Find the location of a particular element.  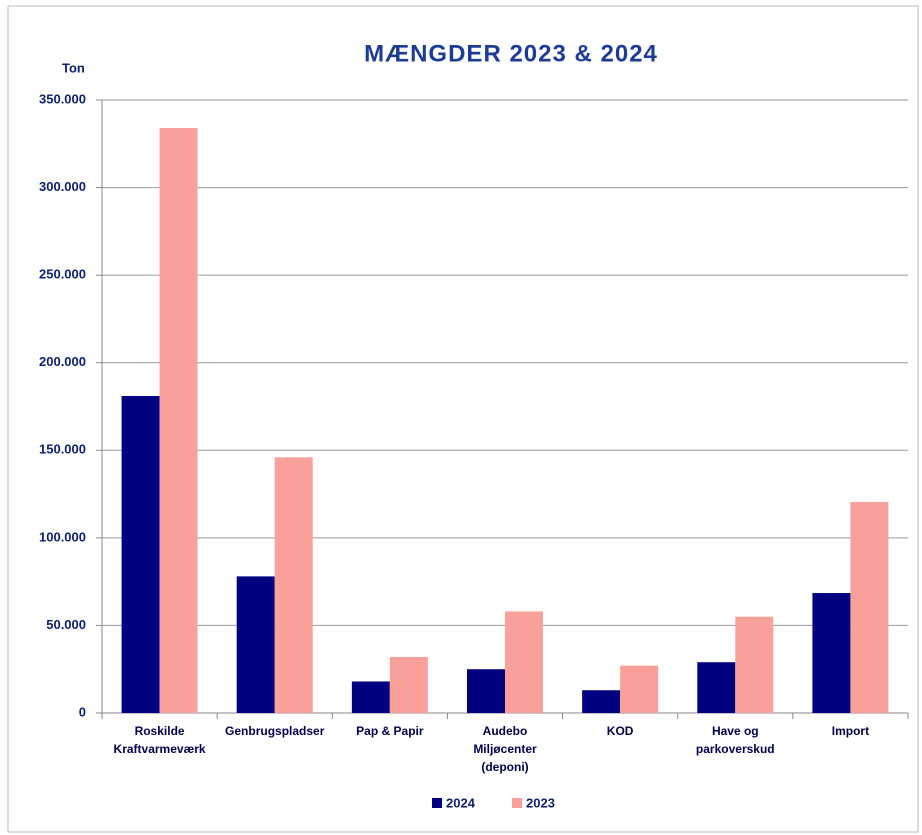

x-tick-label: Have og parkoverskud is located at coordinates (735, 740).